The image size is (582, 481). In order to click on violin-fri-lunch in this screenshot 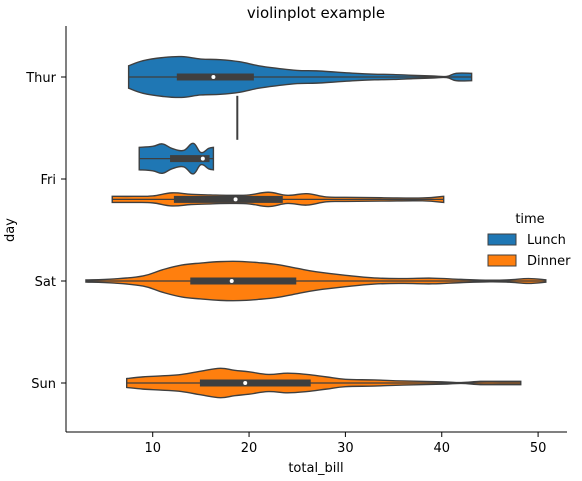, I will do `click(176, 158)`.